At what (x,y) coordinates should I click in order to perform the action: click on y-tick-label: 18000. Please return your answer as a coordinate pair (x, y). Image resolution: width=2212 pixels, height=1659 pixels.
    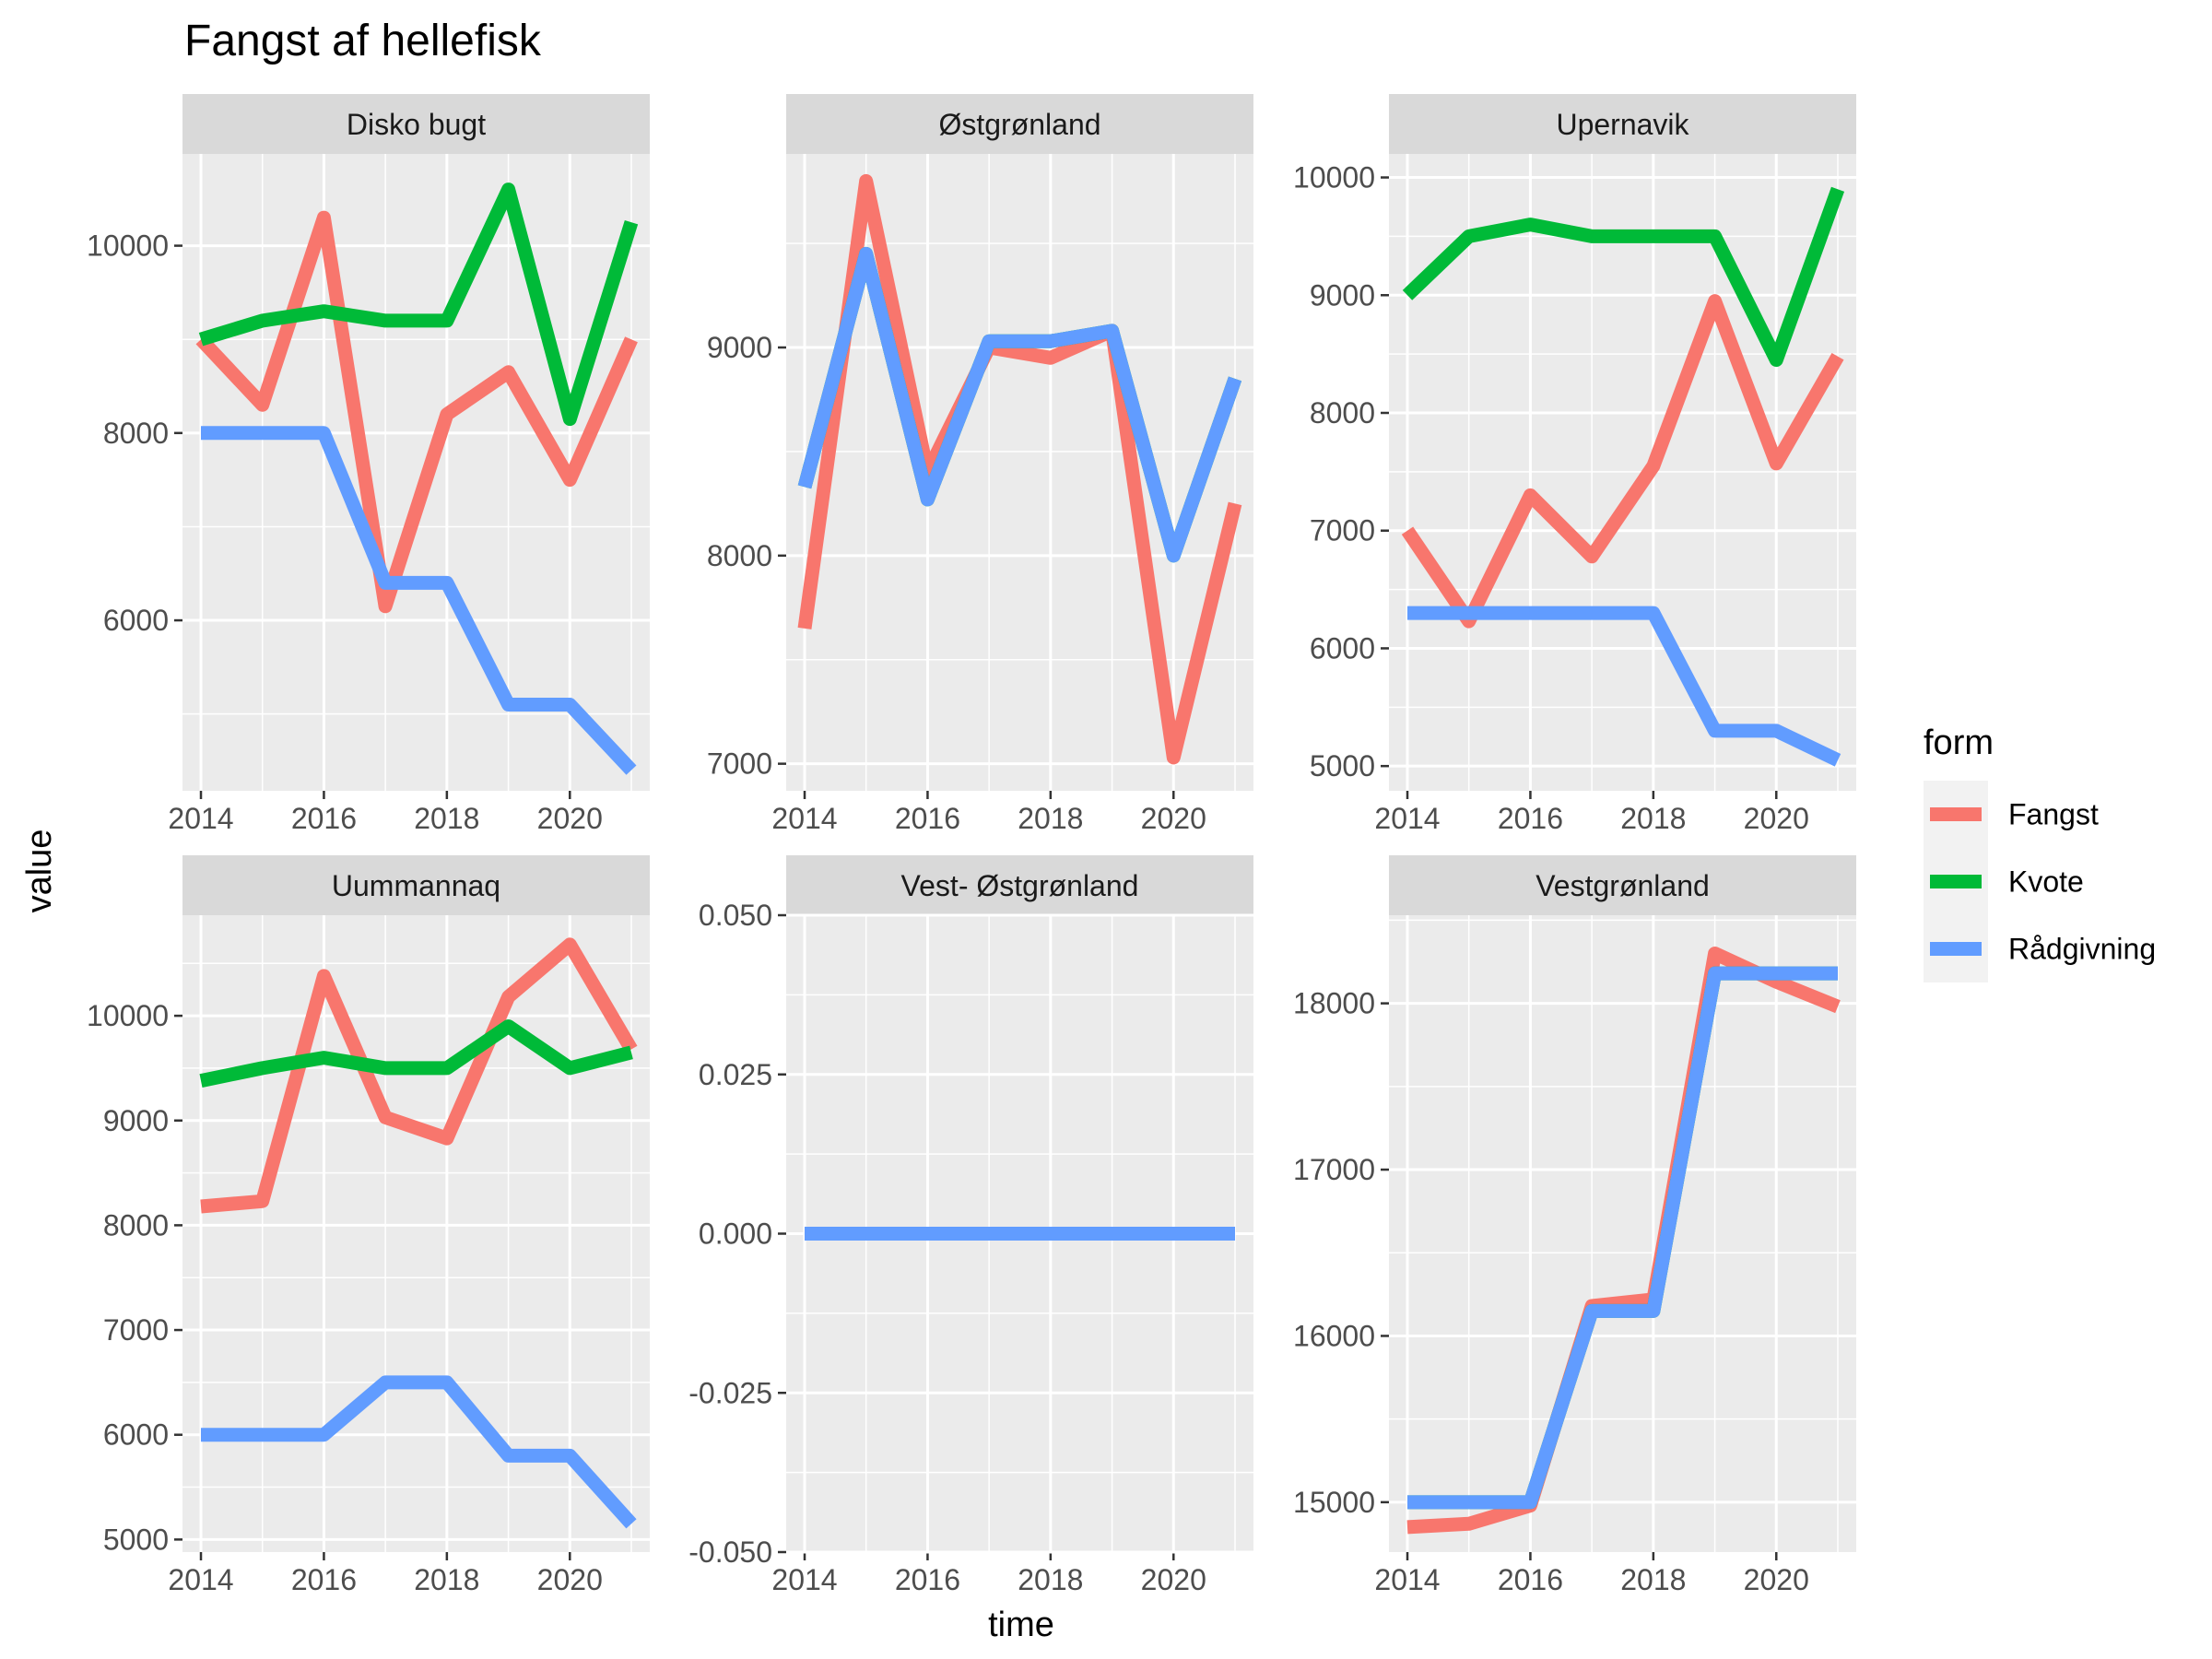
    Looking at the image, I should click on (1334, 1003).